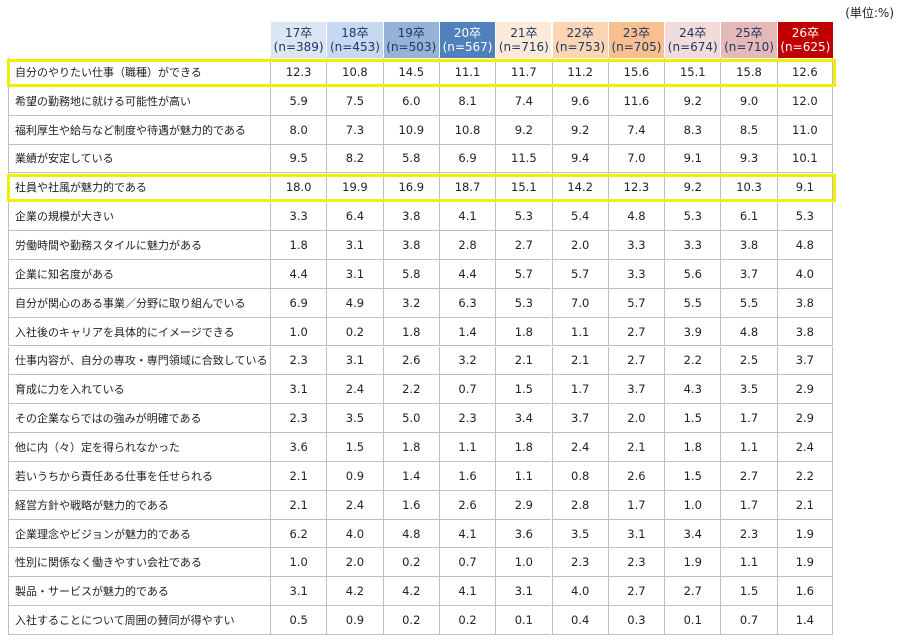  Describe the element at coordinates (299, 33) in the screenshot. I see `column-year: 17卒` at that location.